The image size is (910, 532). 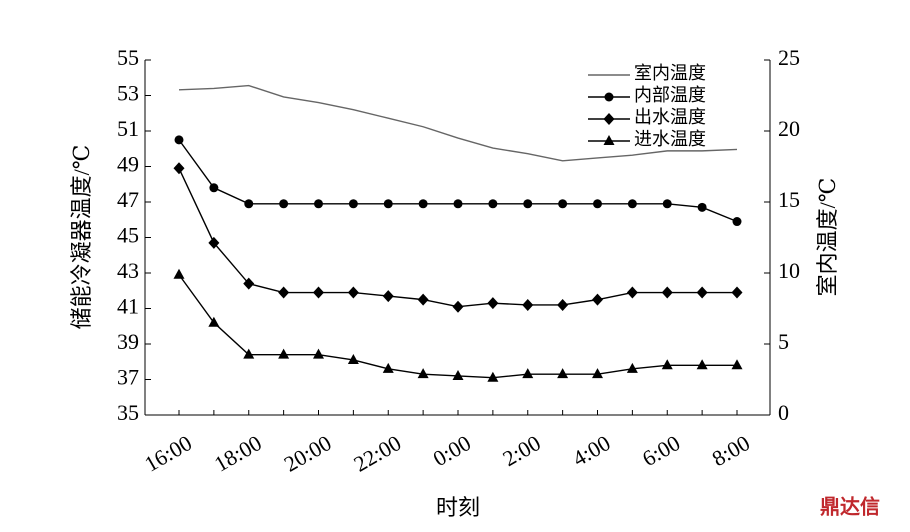 What do you see at coordinates (238, 453) in the screenshot?
I see `x-tick-label: 18:00` at bounding box center [238, 453].